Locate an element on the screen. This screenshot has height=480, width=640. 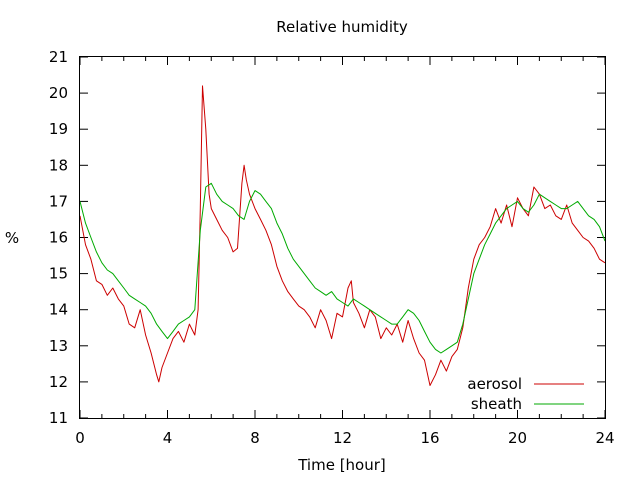
y-tick-label: 19 is located at coordinates (58, 129).